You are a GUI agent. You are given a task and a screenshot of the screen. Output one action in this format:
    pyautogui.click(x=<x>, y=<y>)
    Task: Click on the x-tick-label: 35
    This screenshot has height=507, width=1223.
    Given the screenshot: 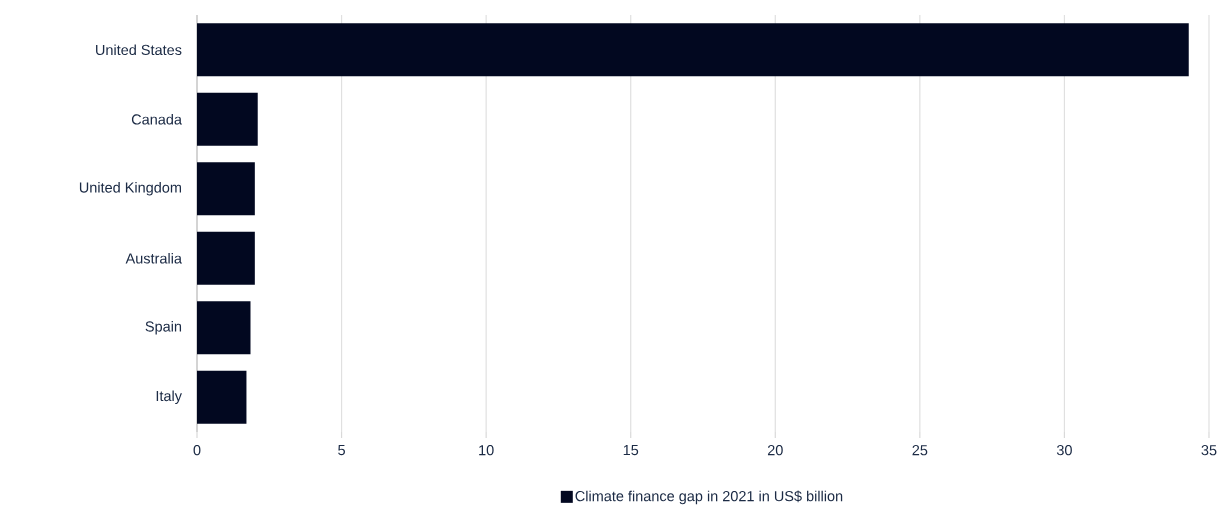 What is the action you would take?
    pyautogui.click(x=1209, y=450)
    